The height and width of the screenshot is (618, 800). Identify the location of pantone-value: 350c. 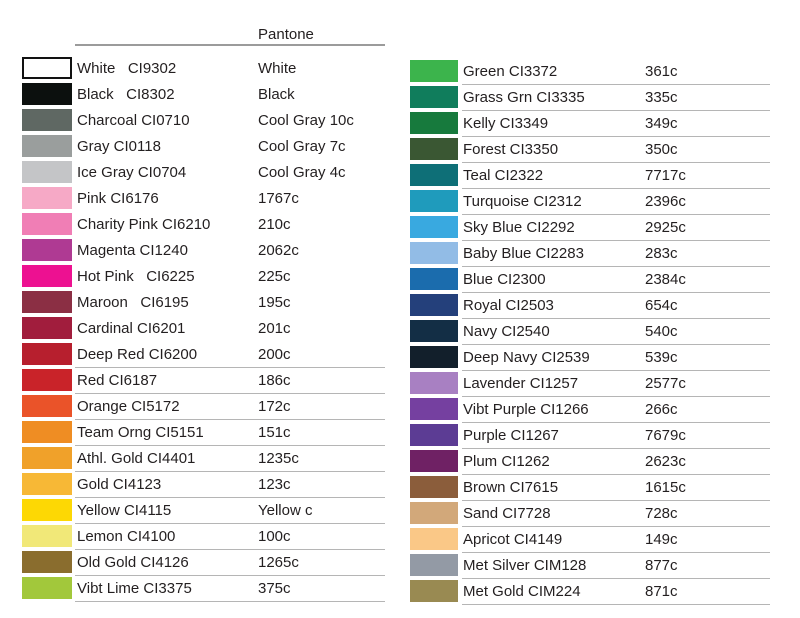
(661, 149).